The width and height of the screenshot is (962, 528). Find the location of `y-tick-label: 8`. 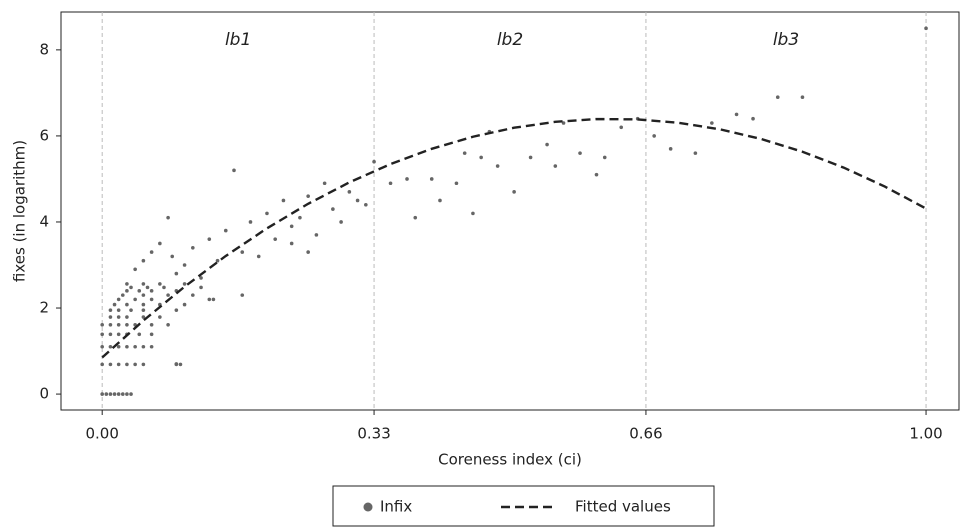

y-tick-label: 8 is located at coordinates (44, 49).